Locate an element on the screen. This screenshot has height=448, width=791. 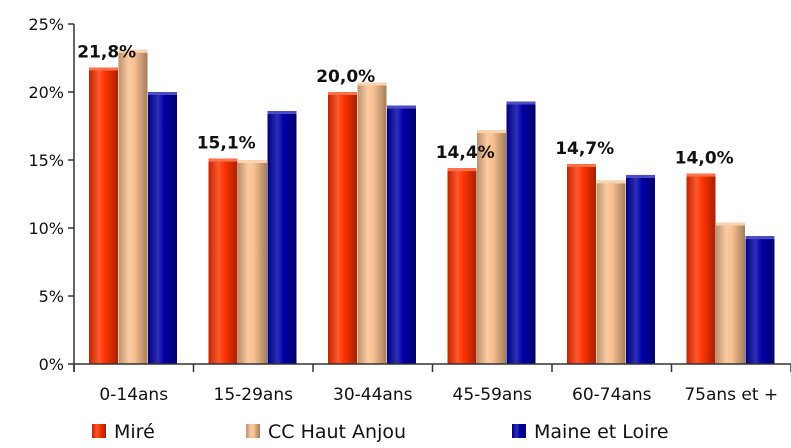
data-label: 21,8% is located at coordinates (106, 53).